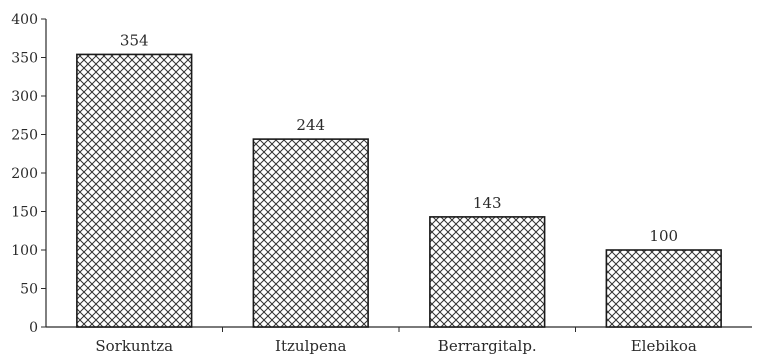  Describe the element at coordinates (399, 340) in the screenshot. I see `x-axis: Sorkuntza Itzulpena Berrargitalp. Elebikoa` at that location.